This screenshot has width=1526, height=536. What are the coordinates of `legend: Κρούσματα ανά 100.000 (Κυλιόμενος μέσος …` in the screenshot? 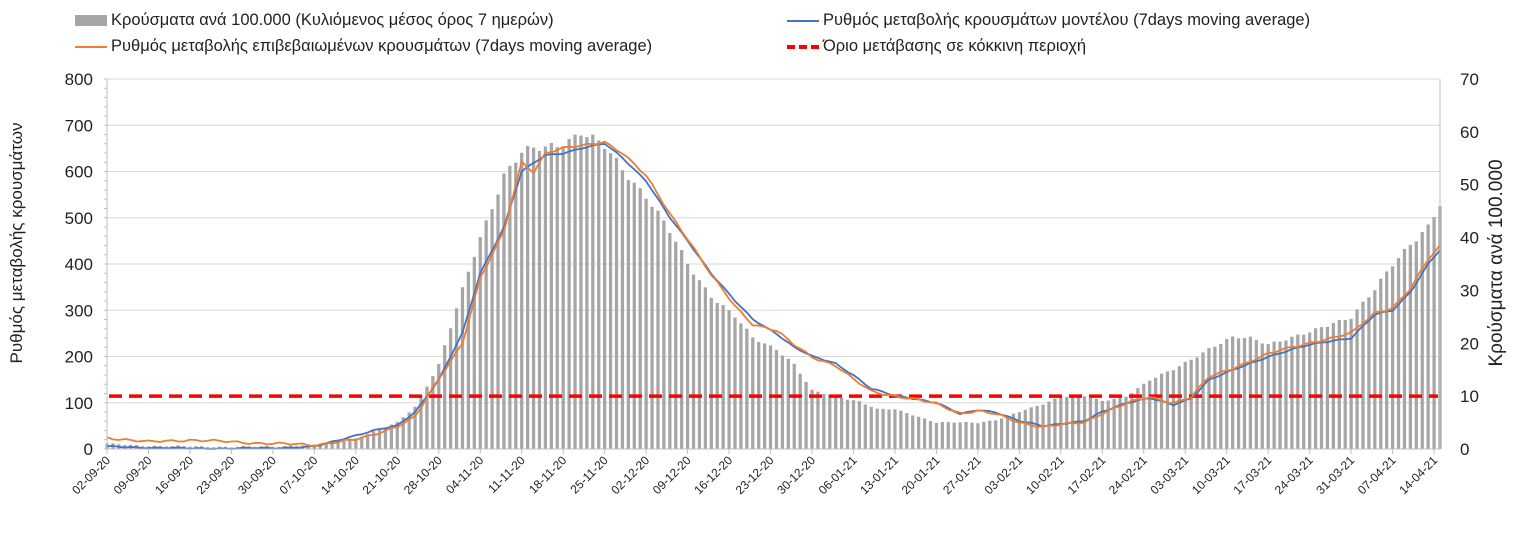 It's located at (763, 35).